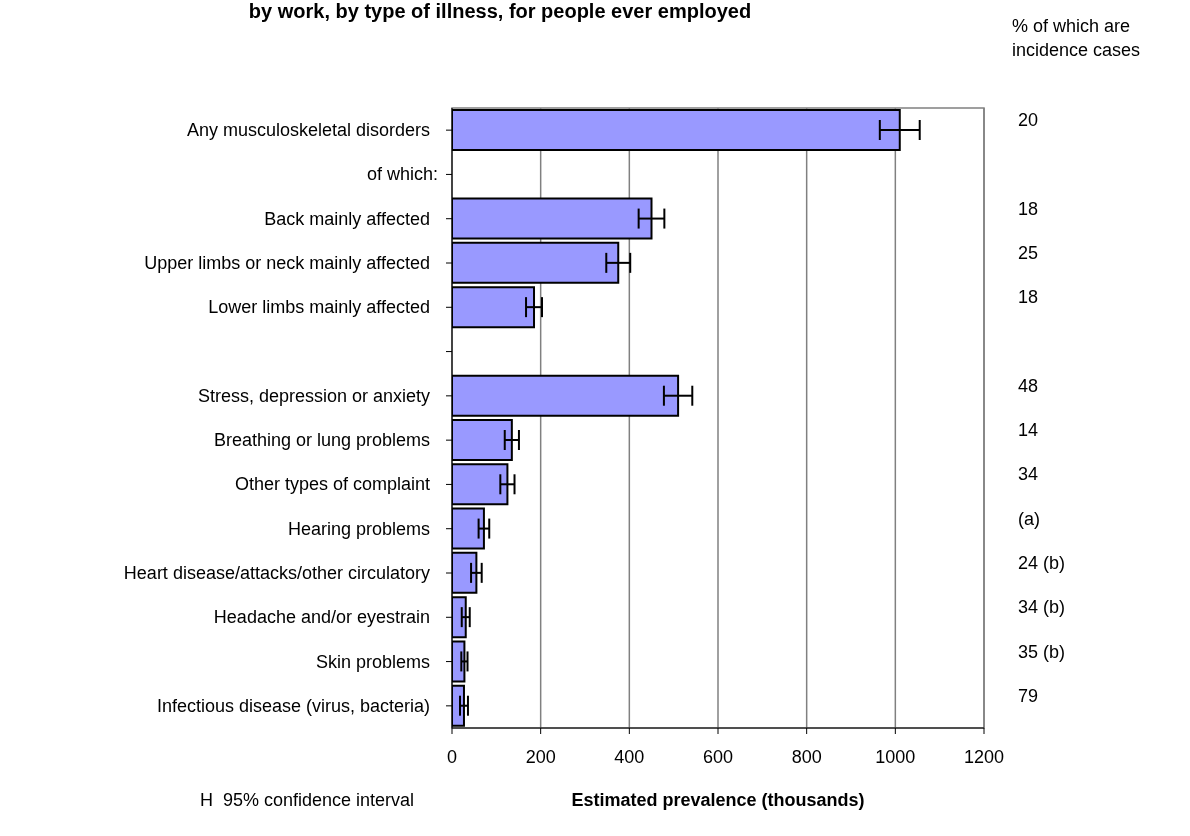  Describe the element at coordinates (372, 661) in the screenshot. I see `y-tick-label: Skin problems` at that location.